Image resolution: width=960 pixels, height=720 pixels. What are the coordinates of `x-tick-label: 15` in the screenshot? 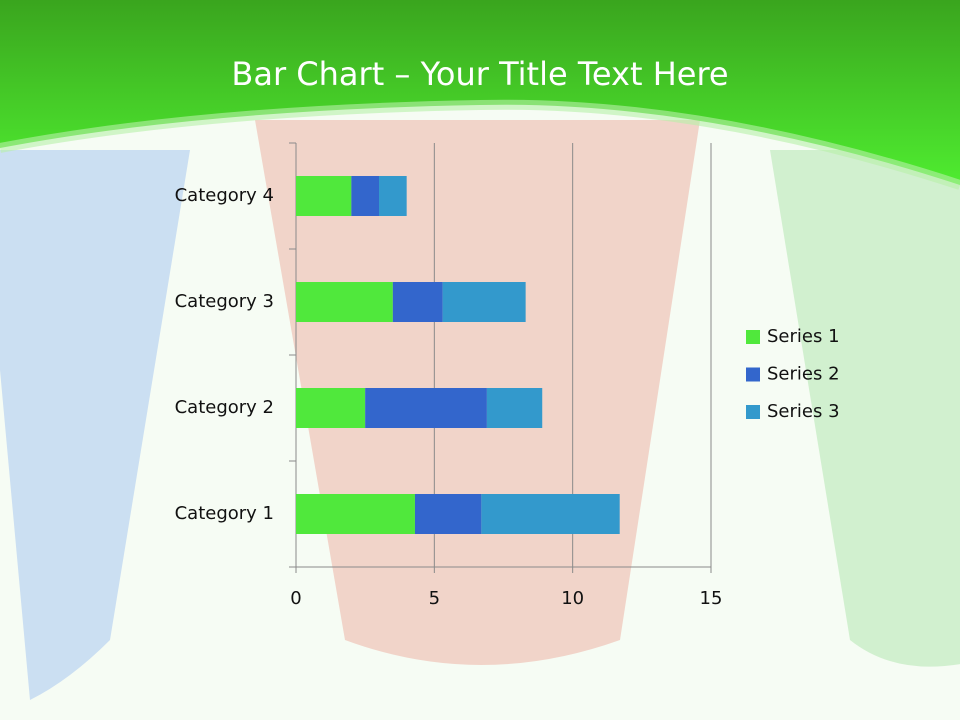 It's located at (711, 598).